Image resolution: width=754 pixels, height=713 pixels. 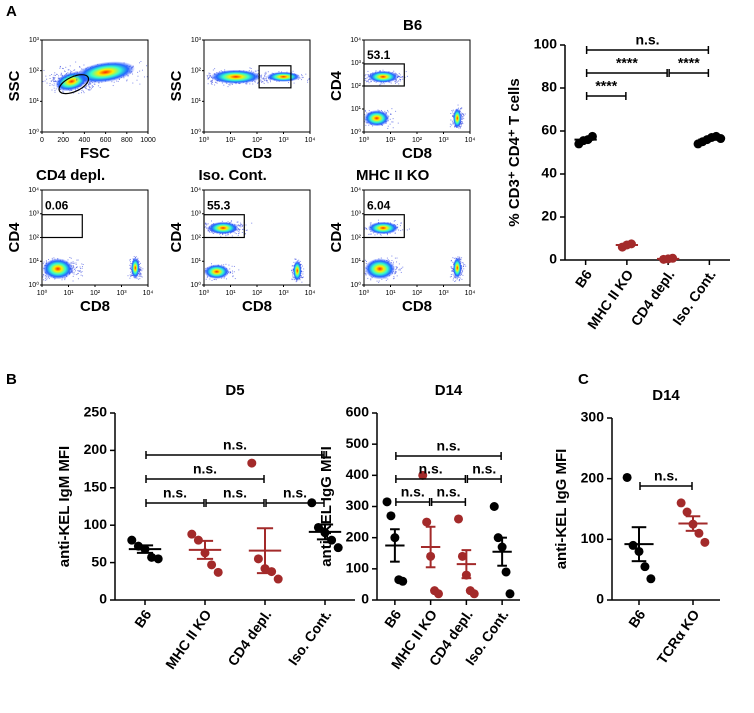 I want to click on plot-title: B6, so click(x=412, y=25).